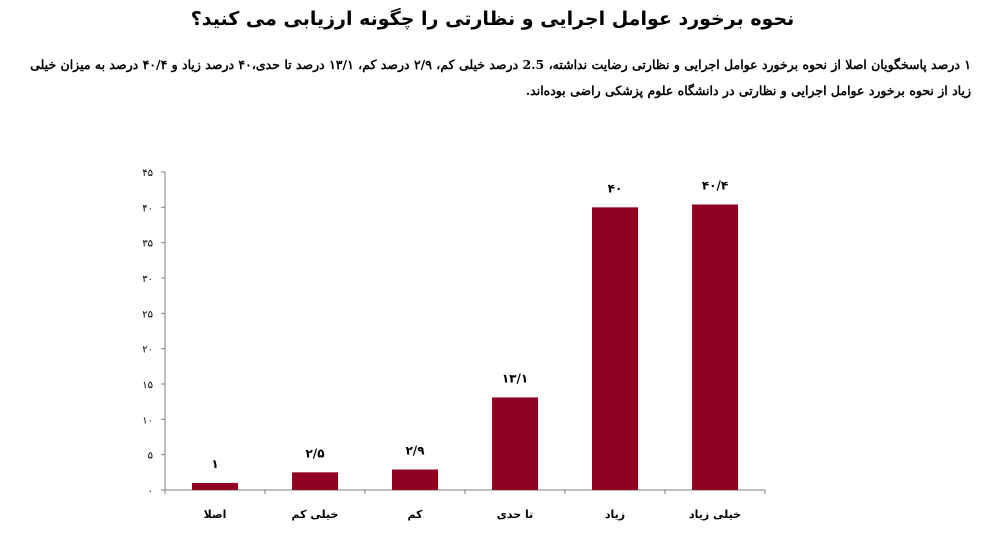 This screenshot has width=985, height=540. Describe the element at coordinates (147, 314) in the screenshot. I see `y-tick-label: ۲۵` at that location.